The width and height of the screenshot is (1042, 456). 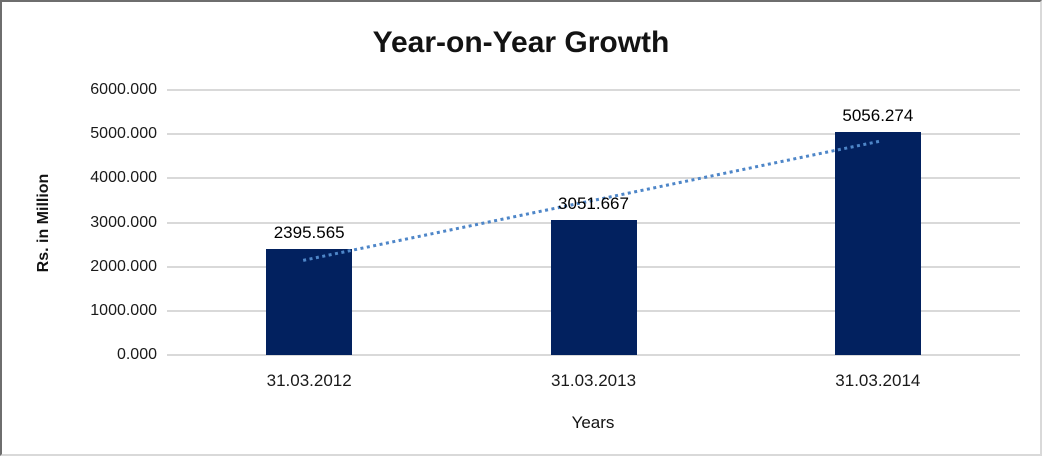 I want to click on y-tick-label: 3000.000, so click(x=123, y=222).